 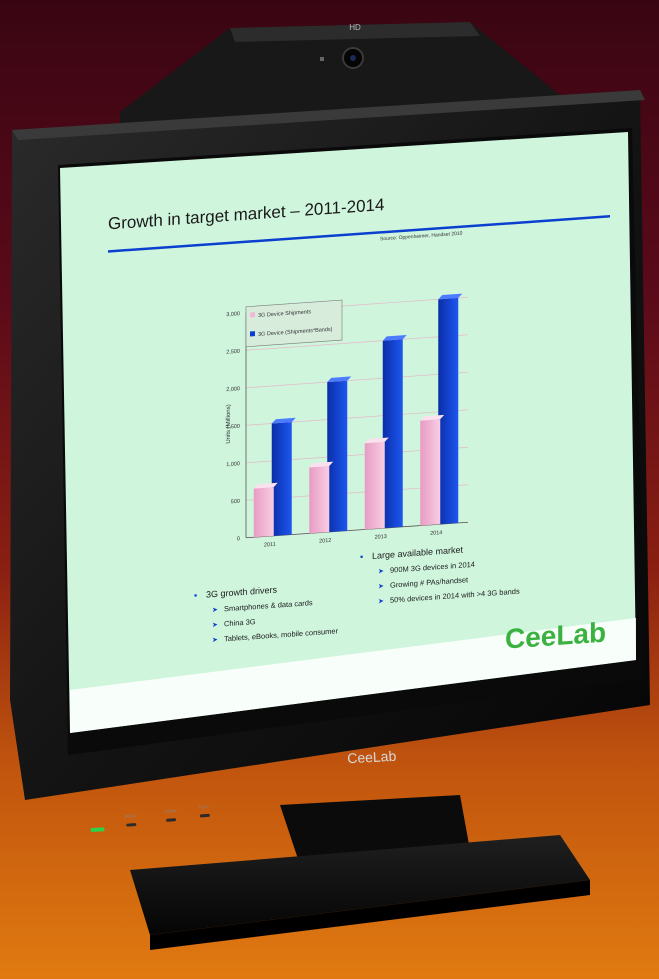 What do you see at coordinates (448, 411) in the screenshot?
I see `bar-shipments-bands-2014` at bounding box center [448, 411].